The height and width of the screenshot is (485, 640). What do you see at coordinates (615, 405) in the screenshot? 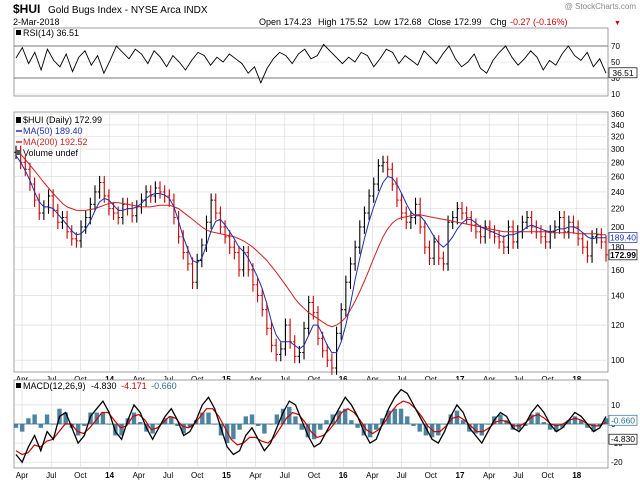
I see `macd-y-tick-label: 10` at bounding box center [615, 405].